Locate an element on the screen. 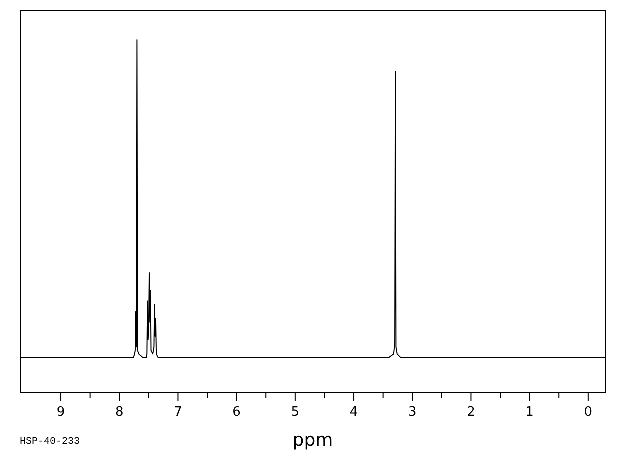  x-tick-label: 6 is located at coordinates (236, 412).